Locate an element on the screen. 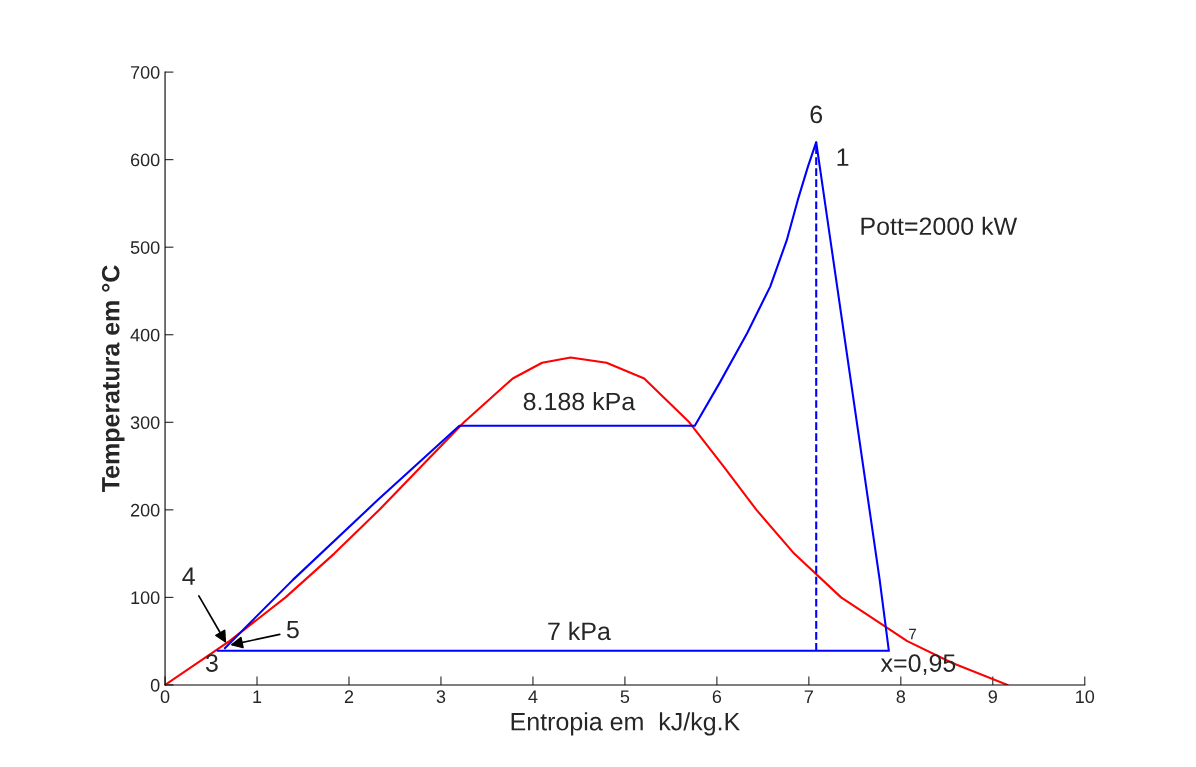 The image size is (1196, 767). annotation: 6 is located at coordinates (816, 114).